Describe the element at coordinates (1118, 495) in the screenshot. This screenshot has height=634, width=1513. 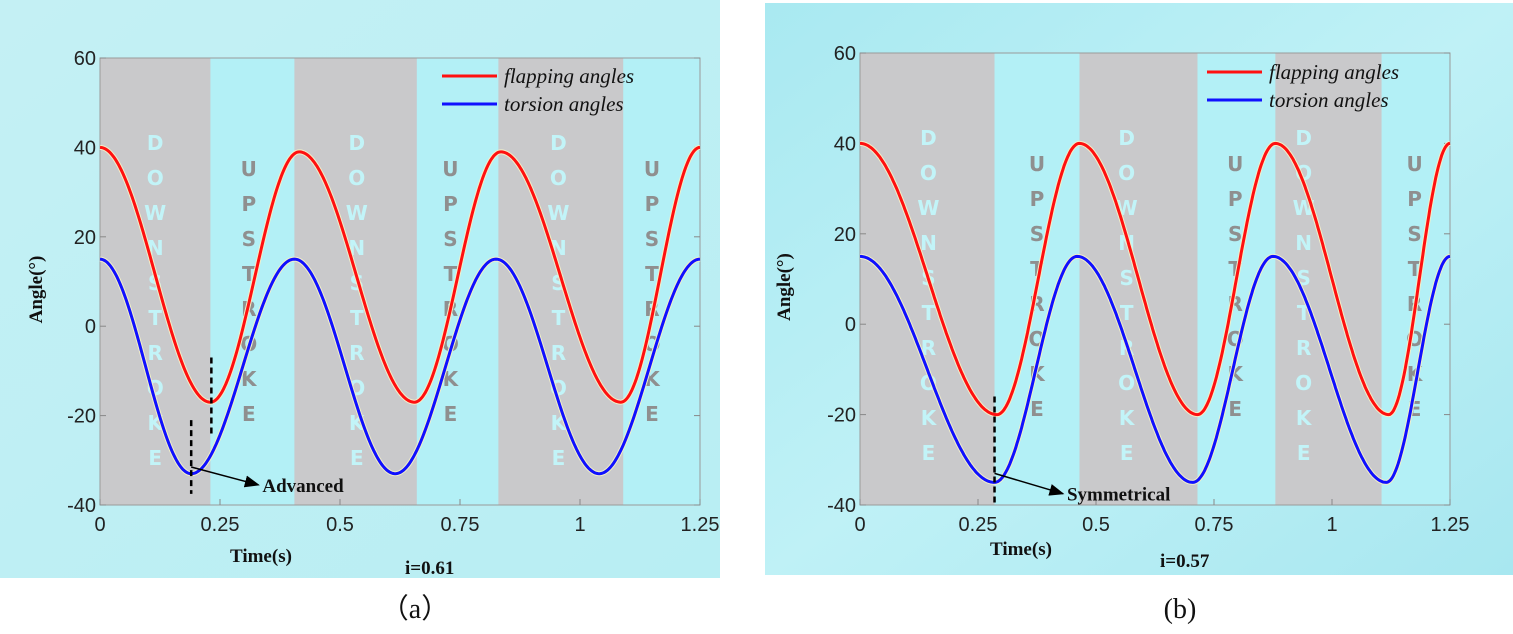
I see `annotation-label: Symmetrical` at that location.